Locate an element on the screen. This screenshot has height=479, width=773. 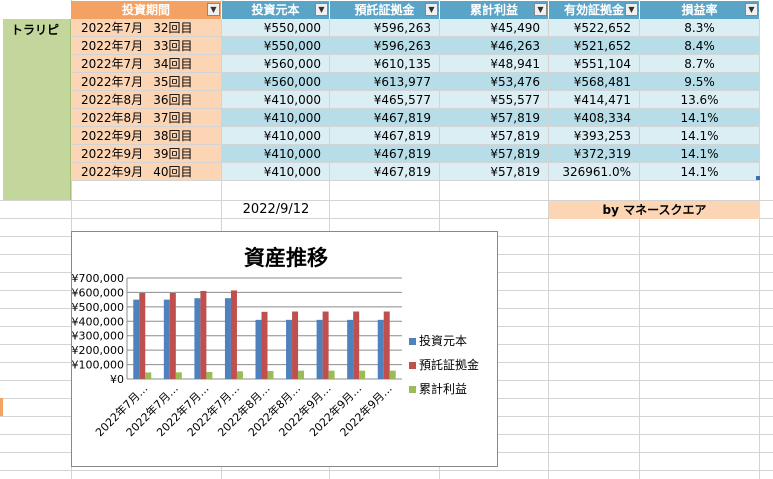
effective-margin-cell: ¥414,471 is located at coordinates (594, 100).